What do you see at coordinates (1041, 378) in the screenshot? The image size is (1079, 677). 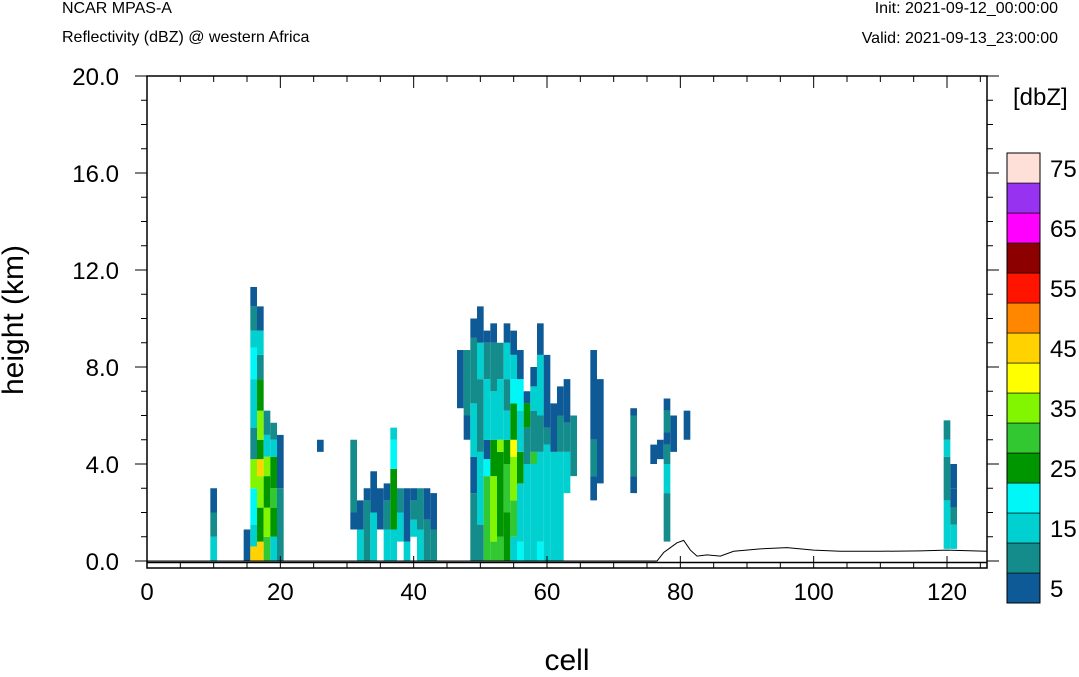 I see `colorbar: 5 15 25 35 45 55 65 75` at bounding box center [1041, 378].